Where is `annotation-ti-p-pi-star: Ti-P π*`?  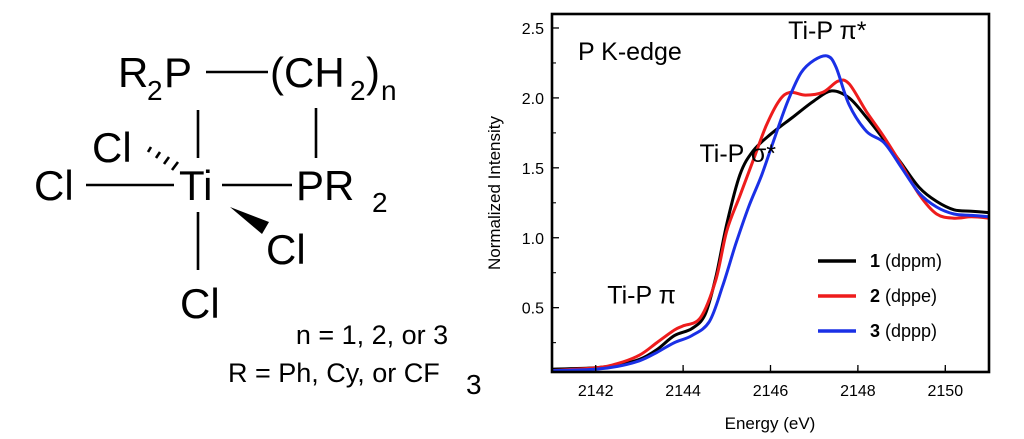 annotation-ti-p-pi-star: Ti-P π* is located at coordinates (827, 31).